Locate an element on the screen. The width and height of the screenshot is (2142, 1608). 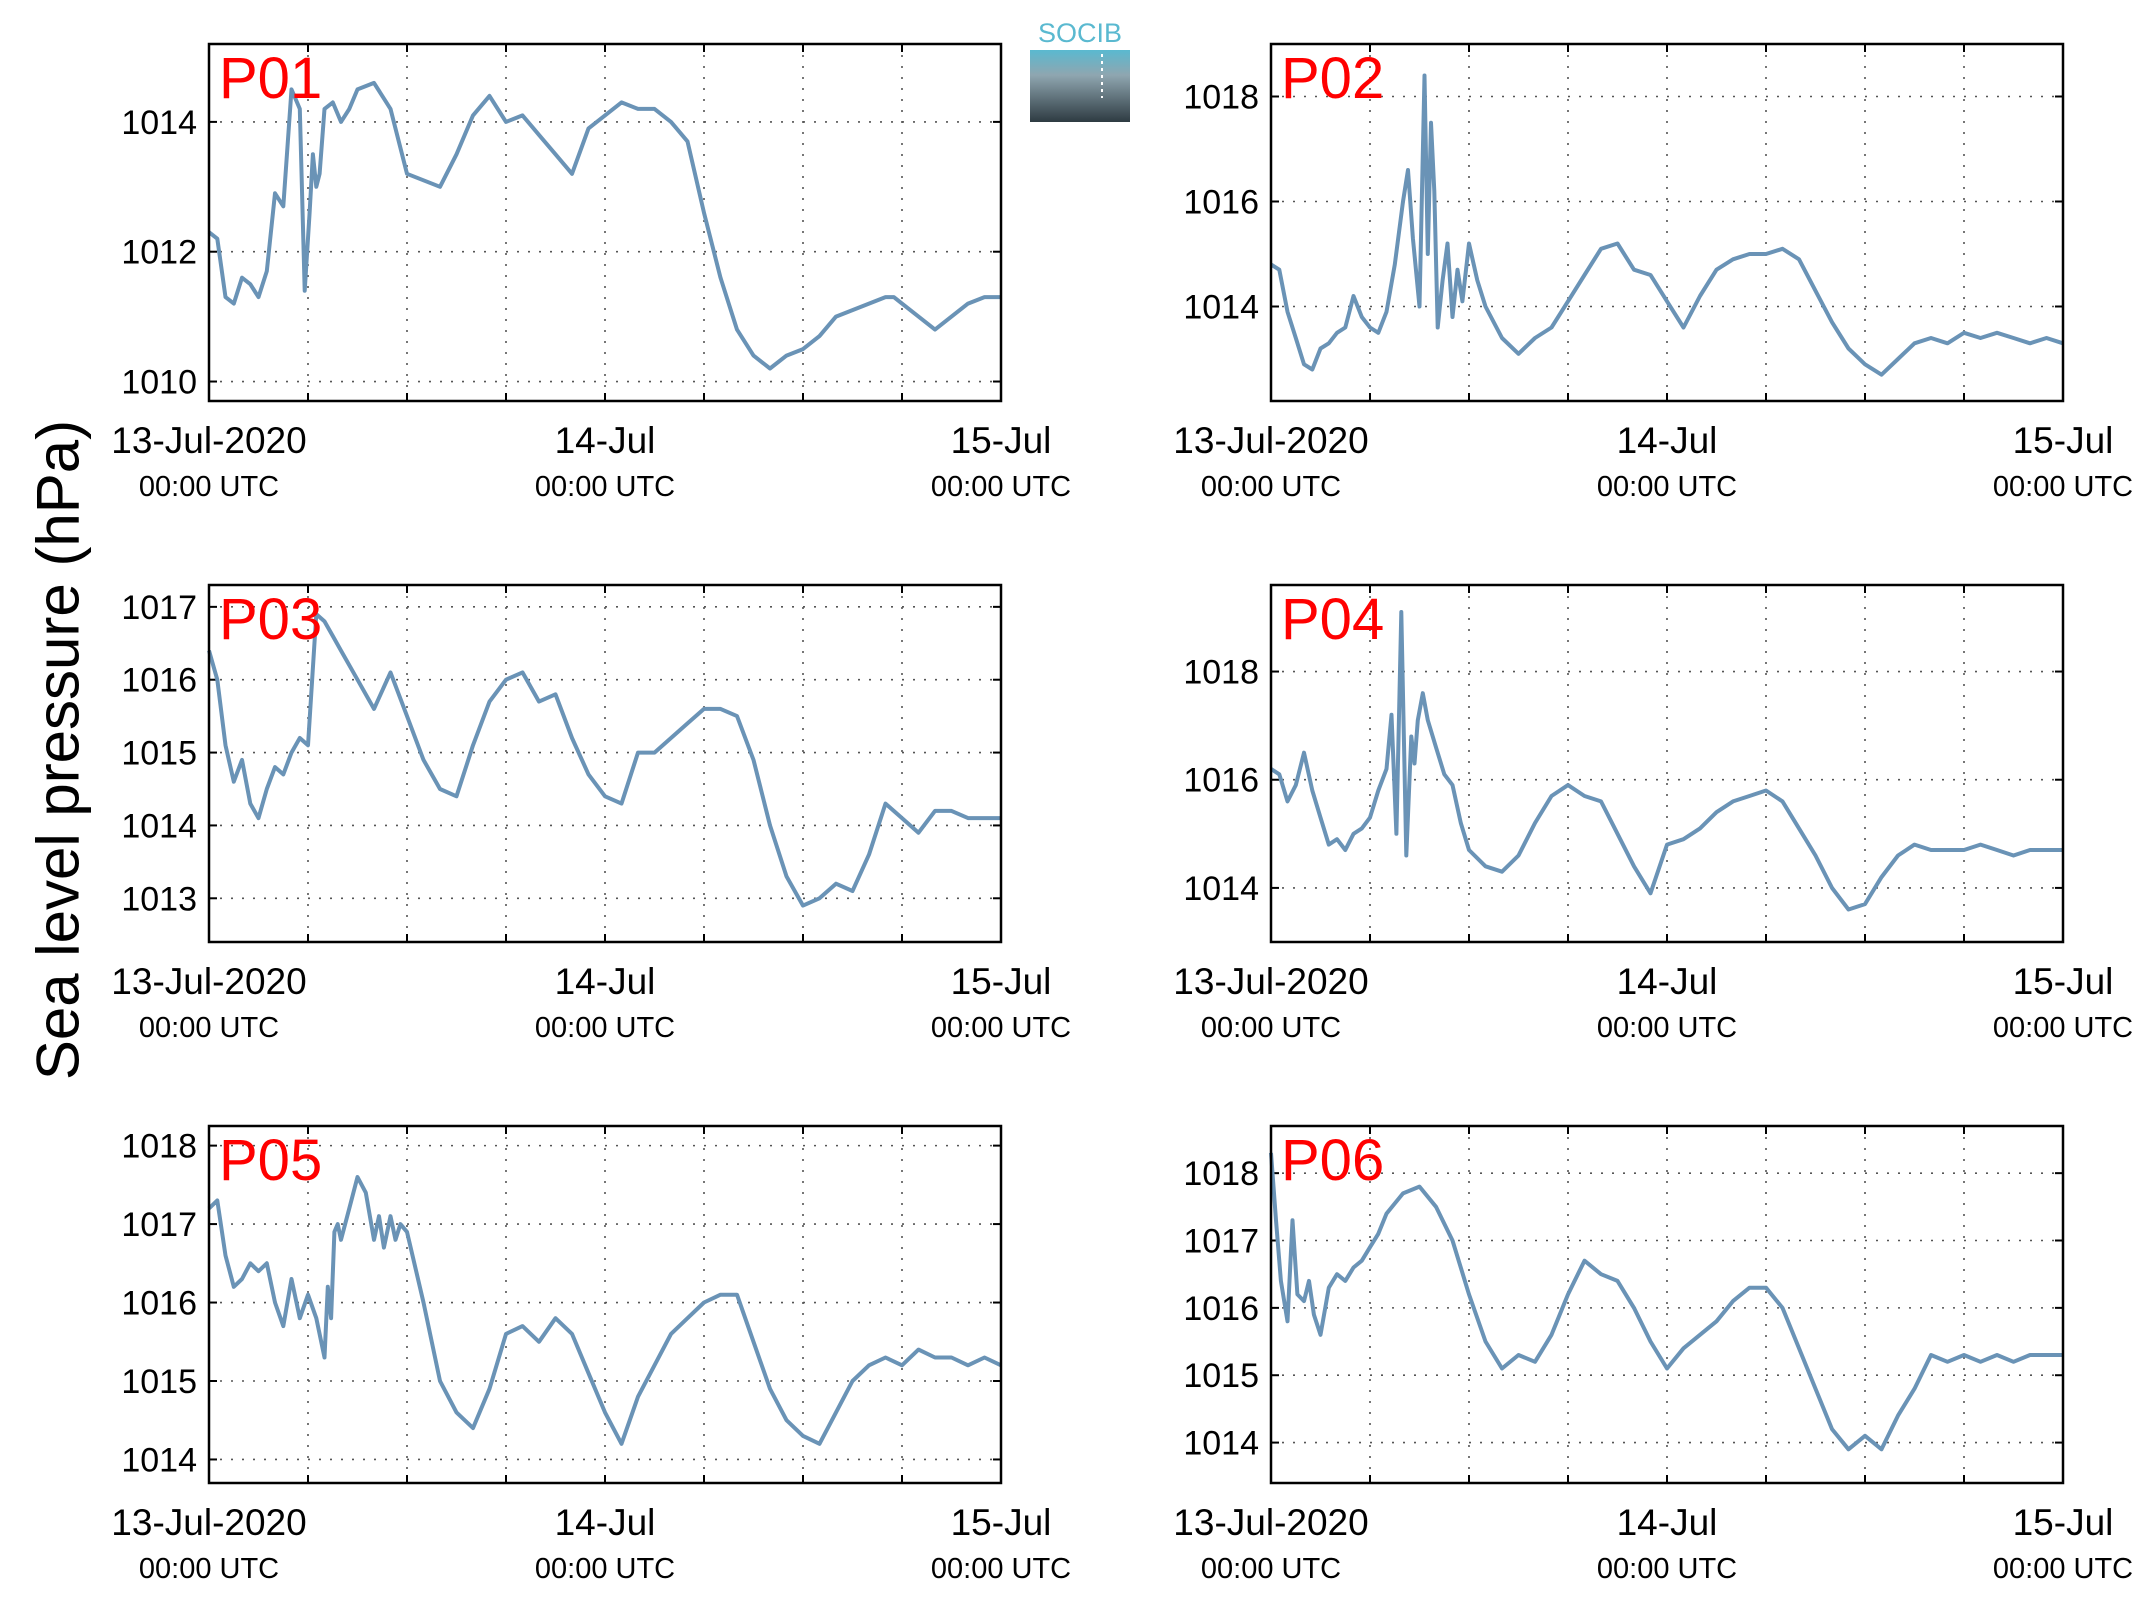
y-tick-label: 1013 is located at coordinates (159, 899).